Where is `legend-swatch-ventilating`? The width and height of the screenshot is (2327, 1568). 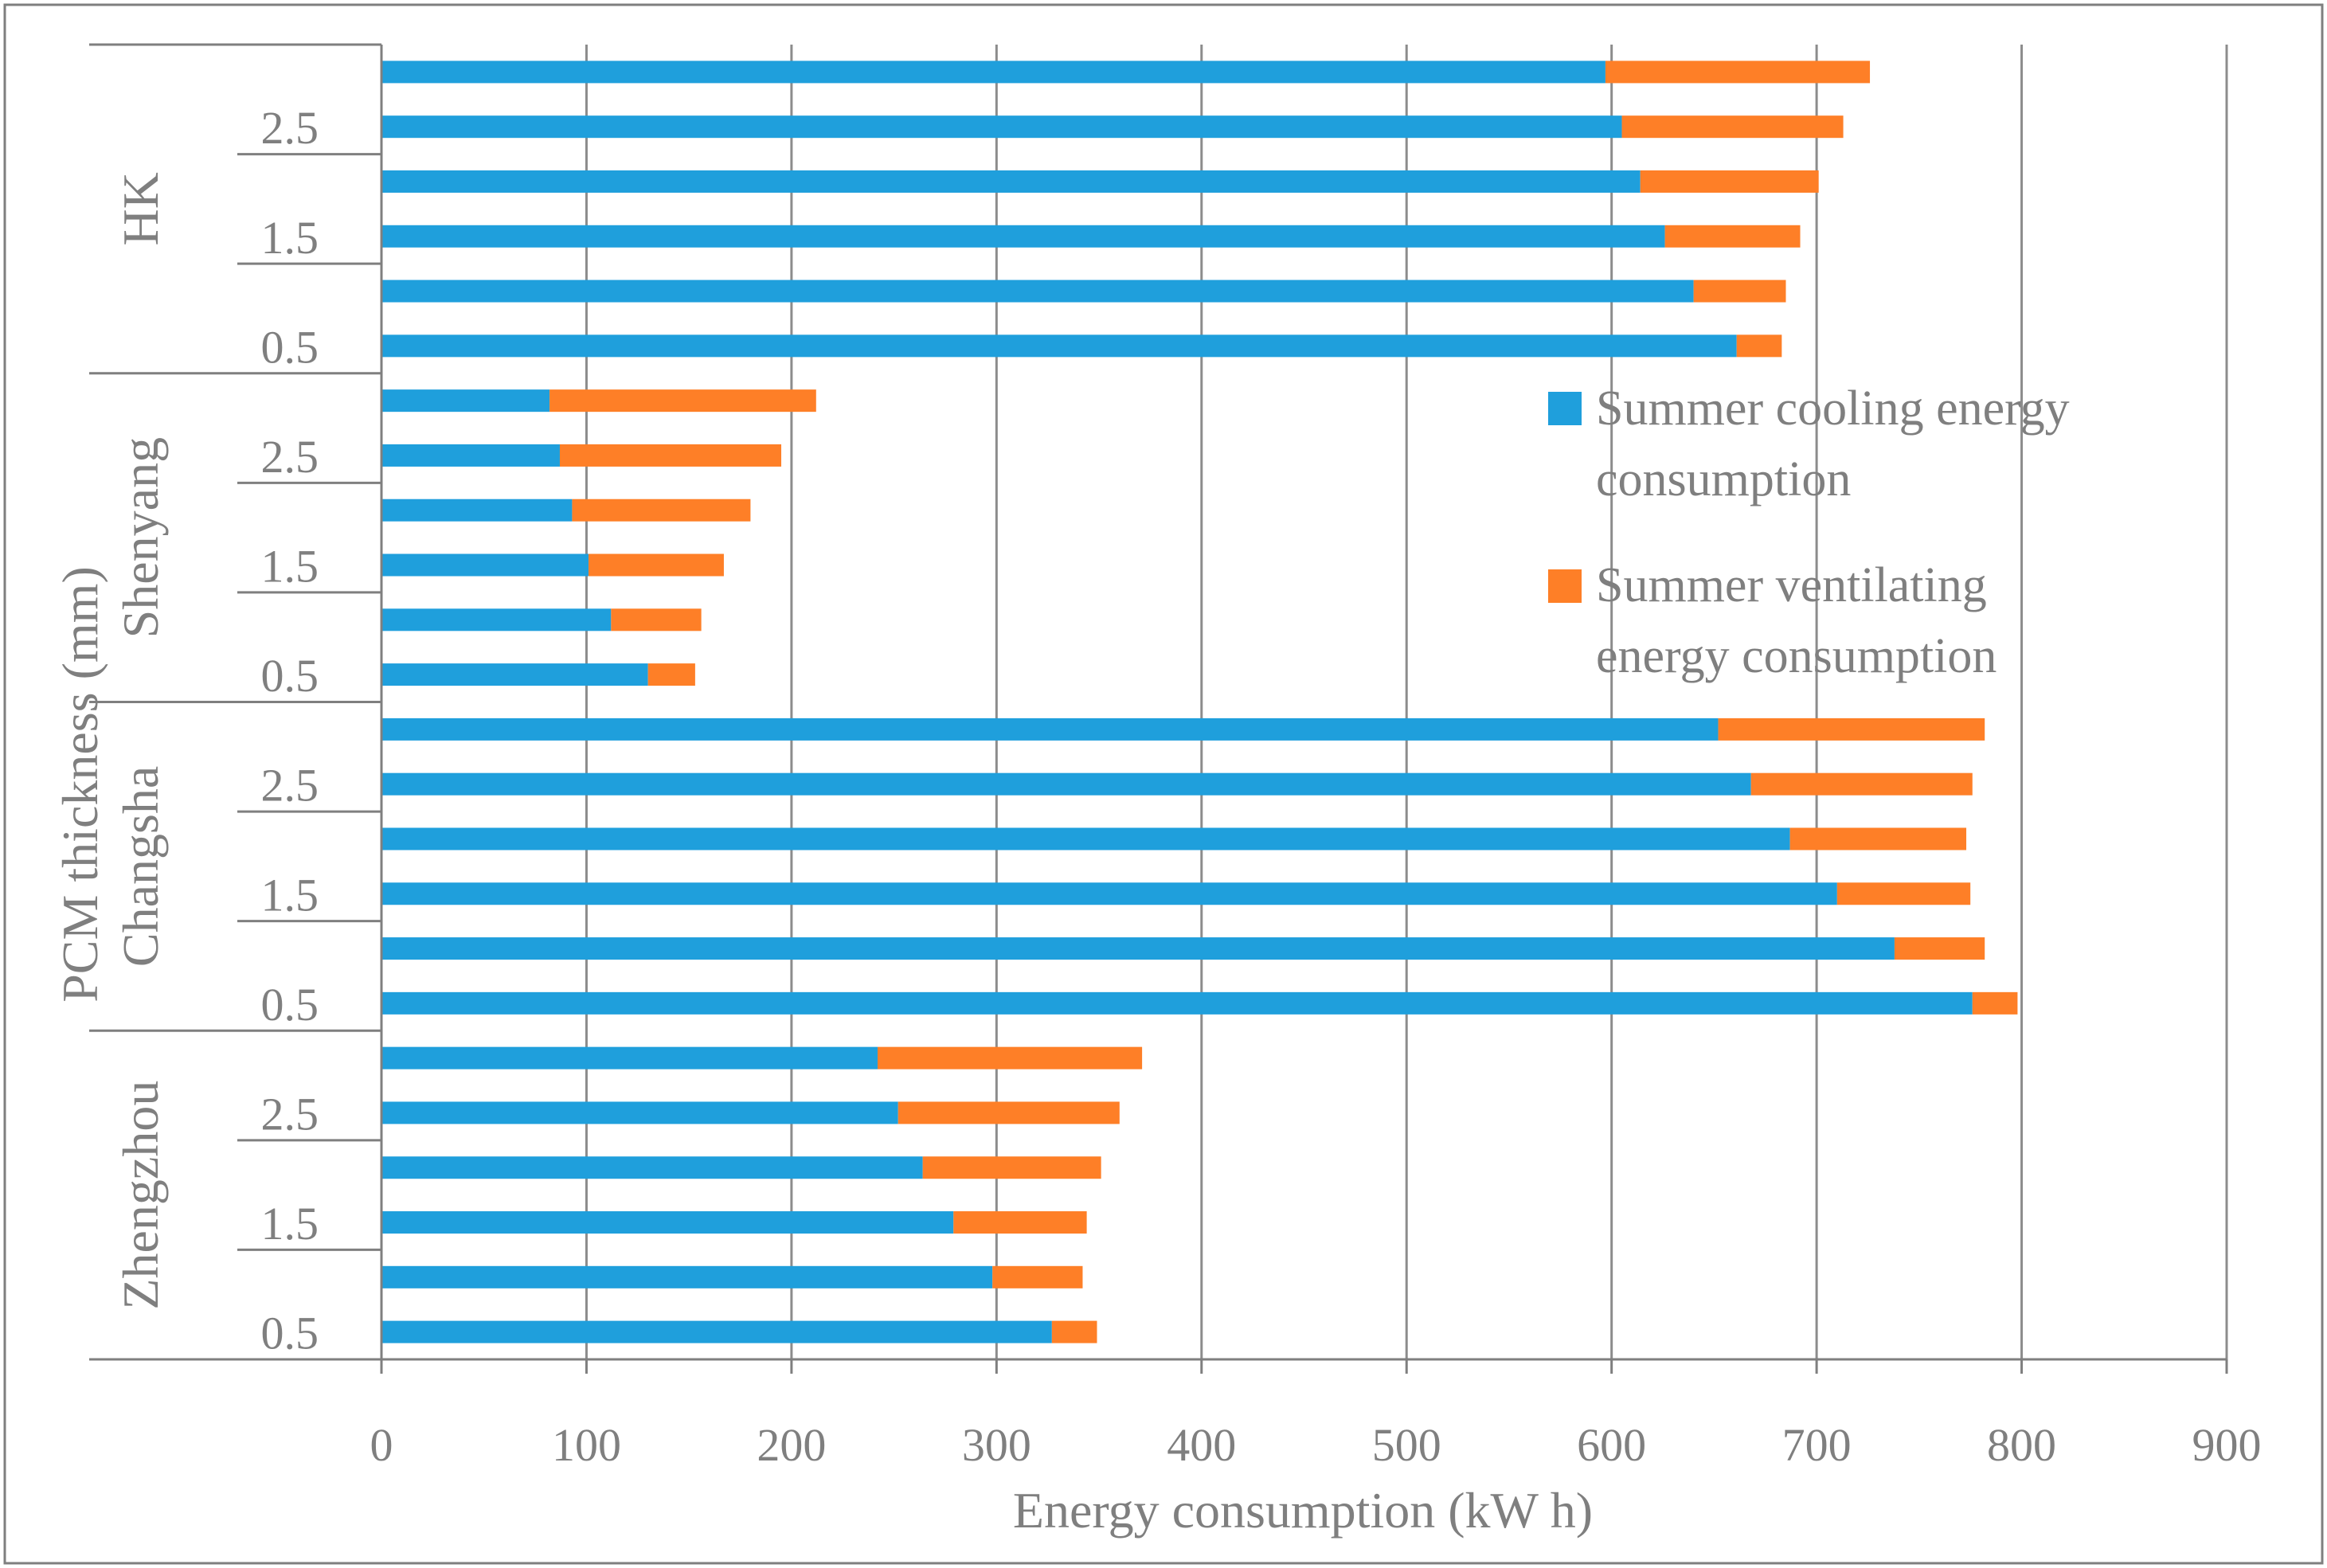
legend-swatch-ventilating is located at coordinates (1565, 586).